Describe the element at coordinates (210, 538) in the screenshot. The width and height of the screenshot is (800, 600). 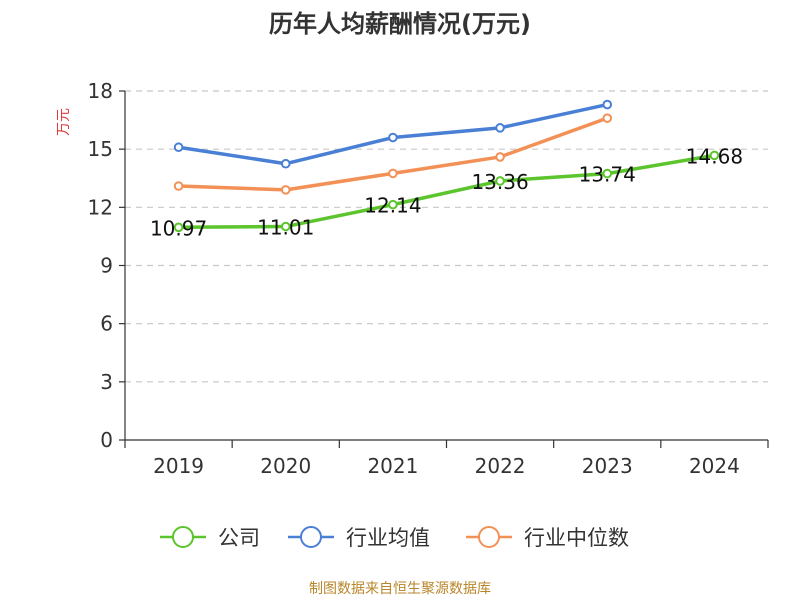
I see `legend-item-0: 公司` at that location.